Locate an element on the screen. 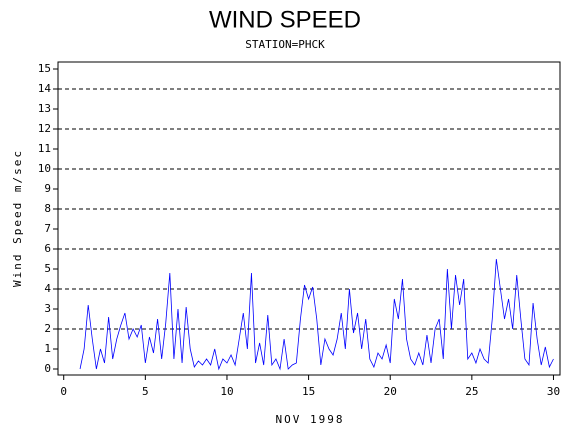 The image size is (570, 430). y-tick-label: 14 is located at coordinates (45, 88).